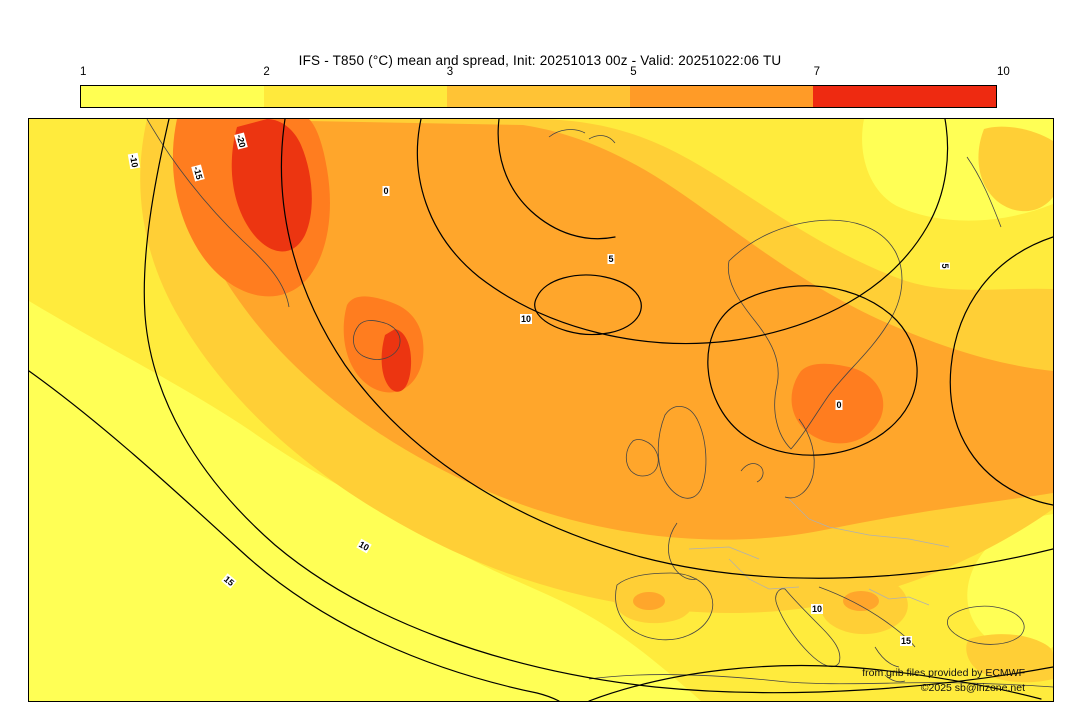 The height and width of the screenshot is (718, 1080). Describe the element at coordinates (943, 673) in the screenshot. I see `credit-source: from grib files provided by ECMWF` at that location.